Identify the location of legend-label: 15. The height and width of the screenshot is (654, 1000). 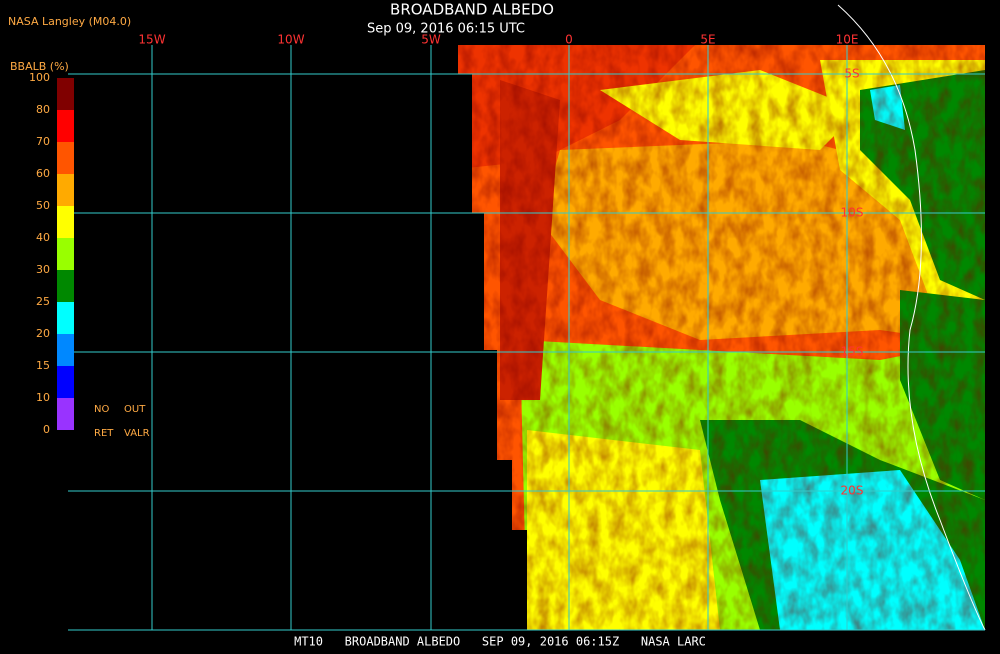
(43, 365).